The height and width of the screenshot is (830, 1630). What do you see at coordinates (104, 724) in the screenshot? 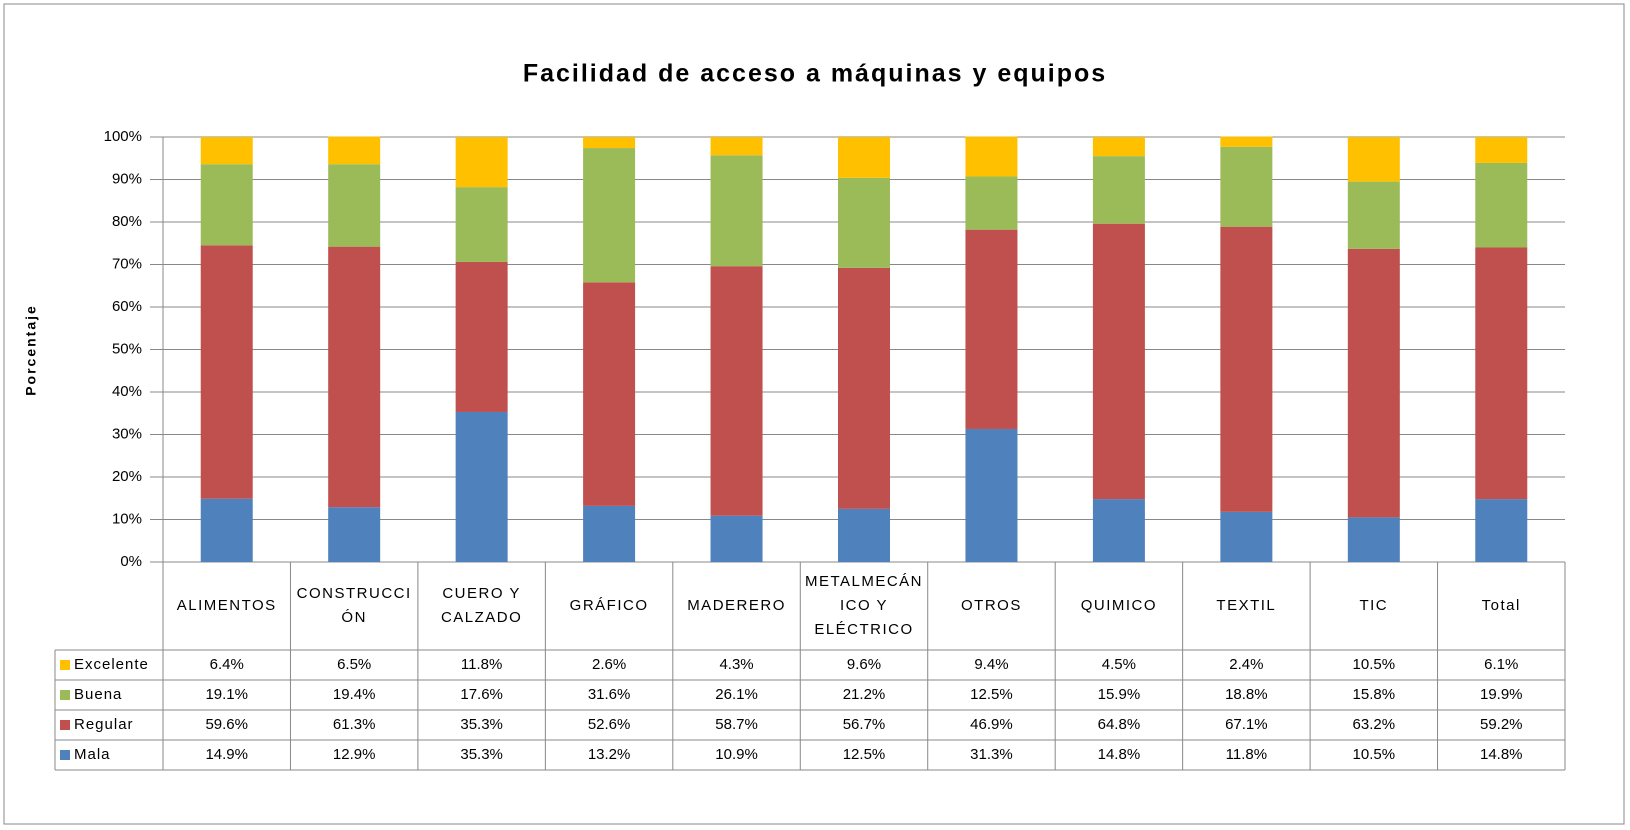
I see `legend-label: Regular` at bounding box center [104, 724].